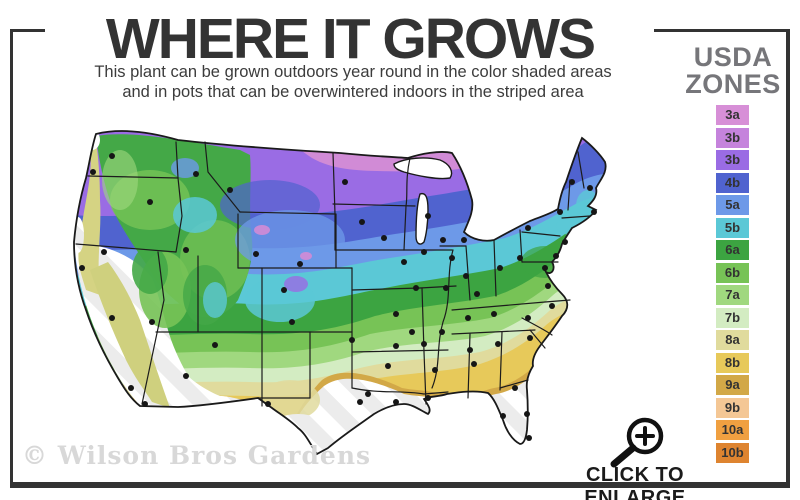 The height and width of the screenshot is (500, 800). Describe the element at coordinates (350, 39) in the screenshot. I see `page-title: WHERE IT GROWS` at that location.